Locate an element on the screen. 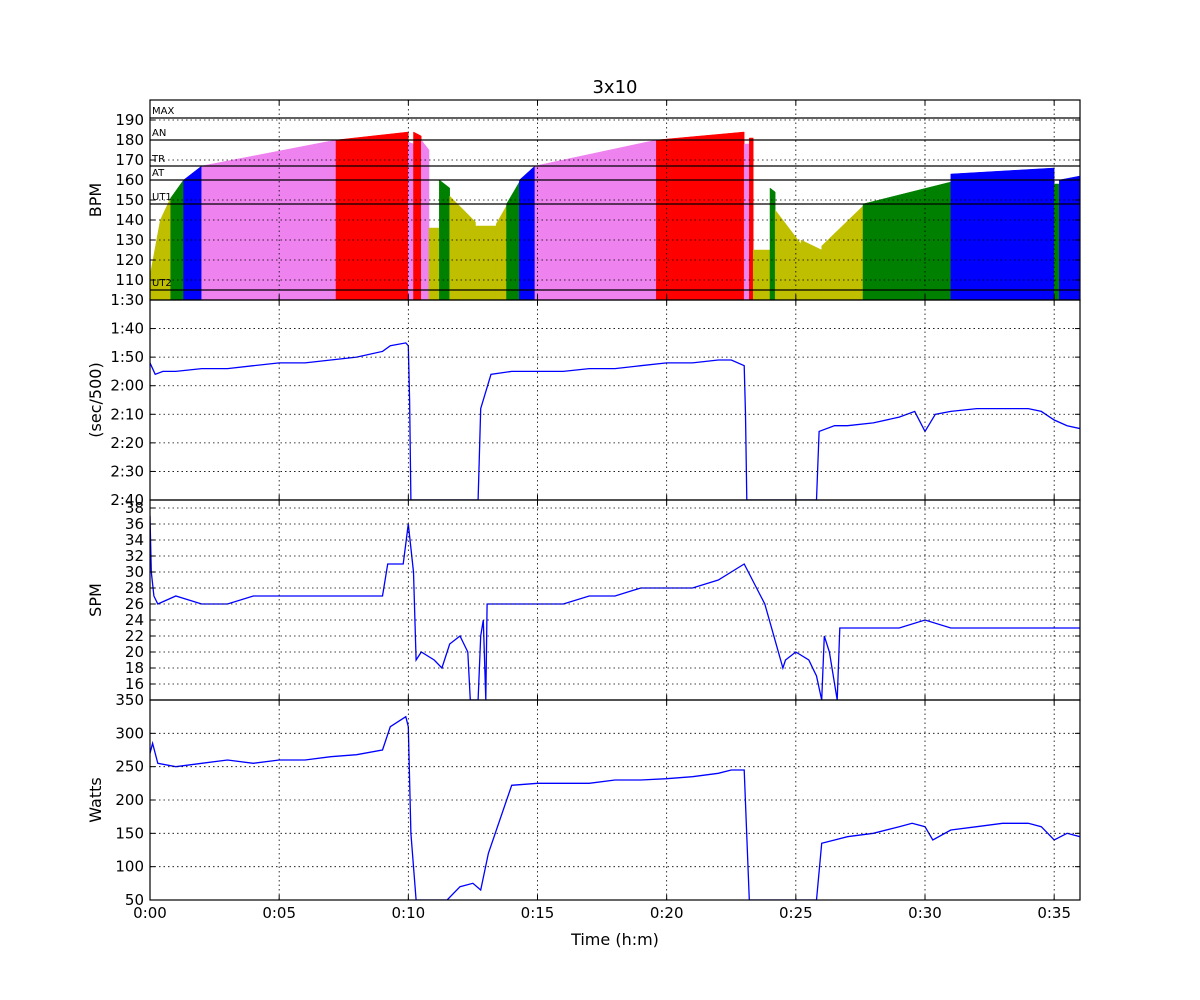  y-tick-label: 1:30 is located at coordinates (127, 300).